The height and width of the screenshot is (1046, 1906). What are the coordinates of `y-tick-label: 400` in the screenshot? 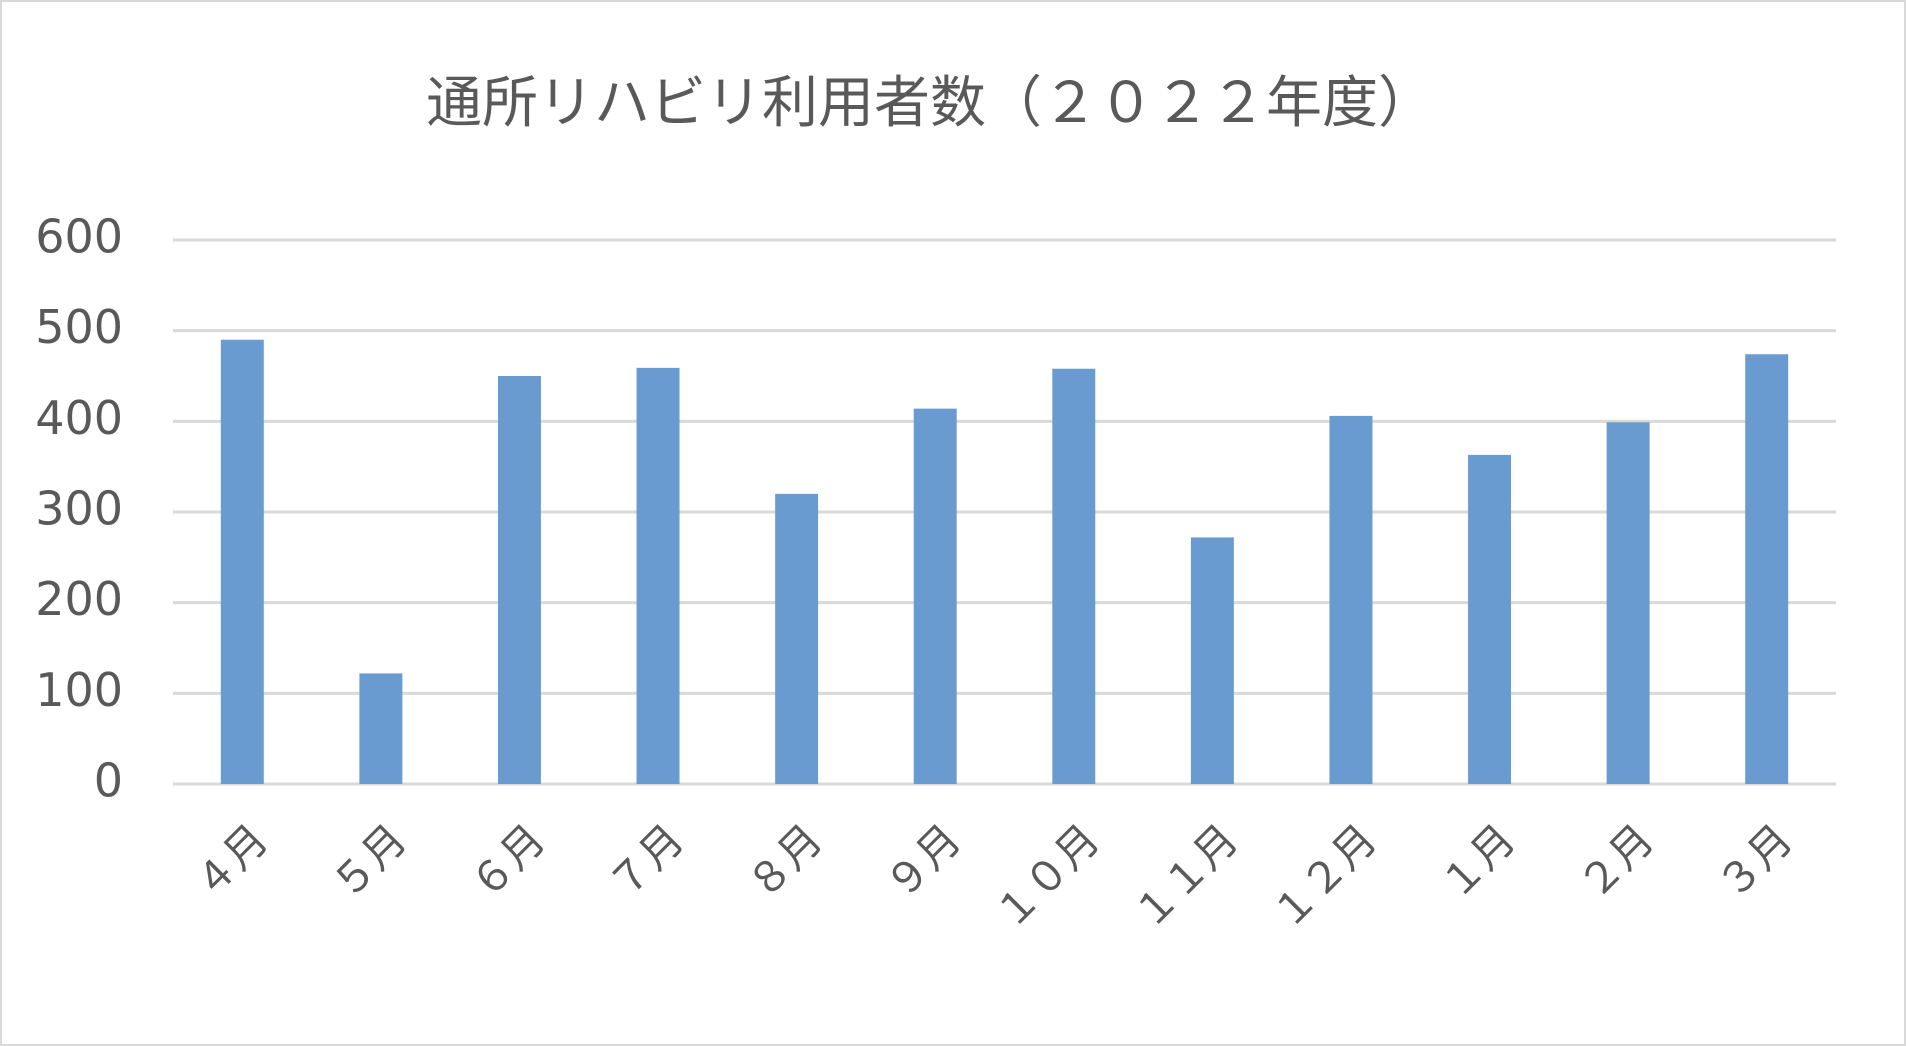 It's located at (79, 418).